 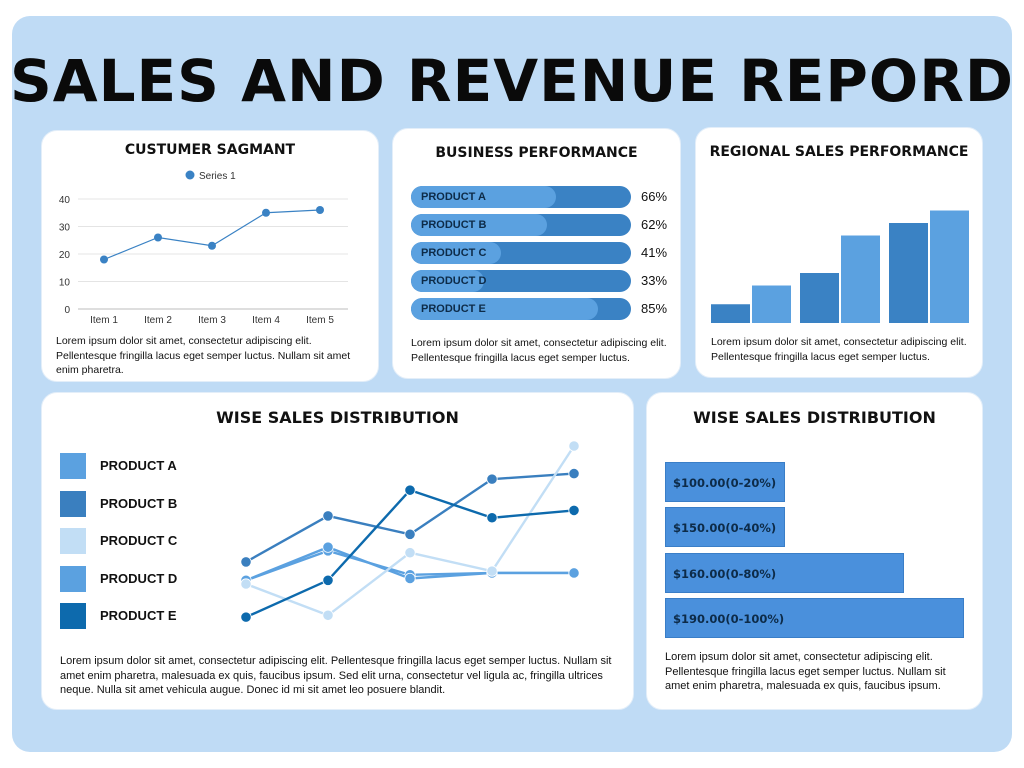 What do you see at coordinates (320, 320) in the screenshot?
I see `x-tick-label: Item 5` at bounding box center [320, 320].